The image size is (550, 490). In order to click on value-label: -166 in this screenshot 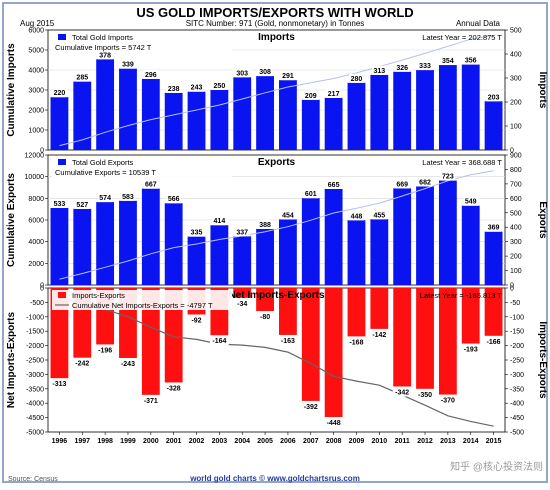, I will do `click(494, 342)`.